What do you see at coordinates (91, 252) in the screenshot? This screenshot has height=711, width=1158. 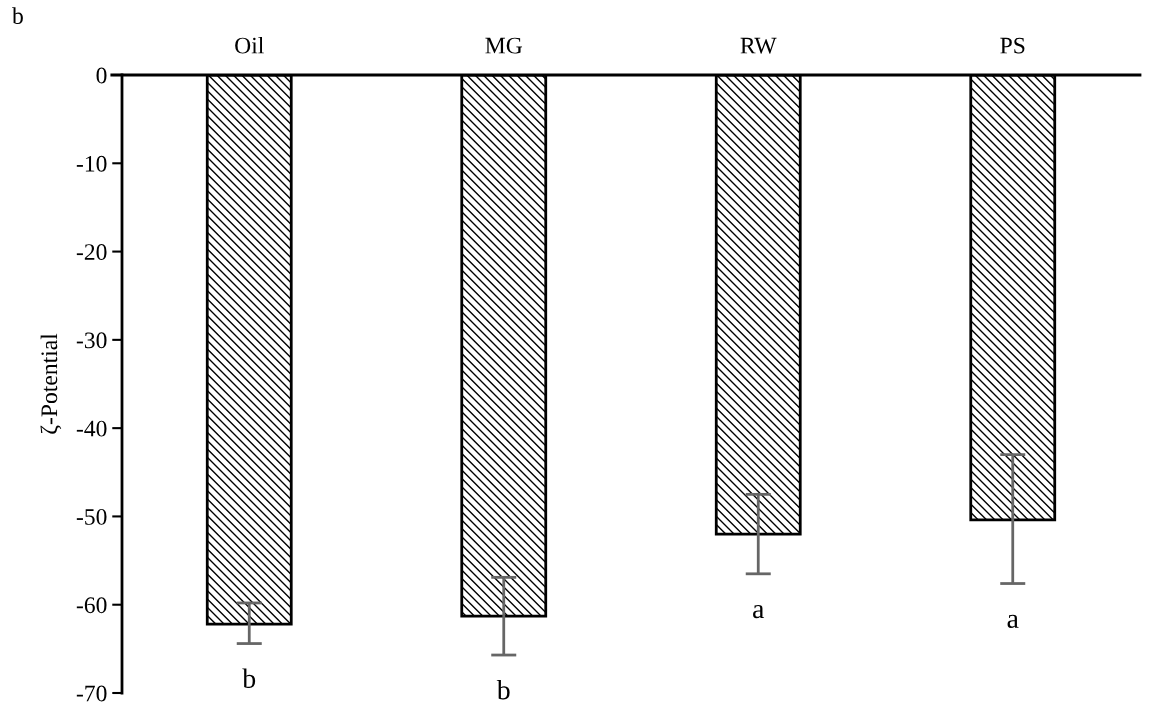 I see `y-tick-label: -20` at bounding box center [91, 252].